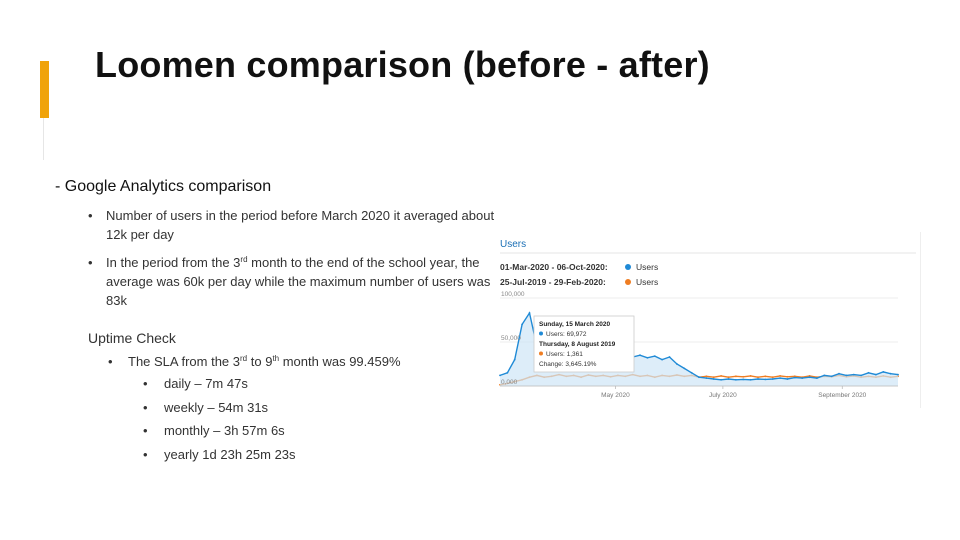 This screenshot has height=540, width=960. What do you see at coordinates (402, 64) in the screenshot?
I see `slide-title: Loomen comparison (before - after)` at bounding box center [402, 64].